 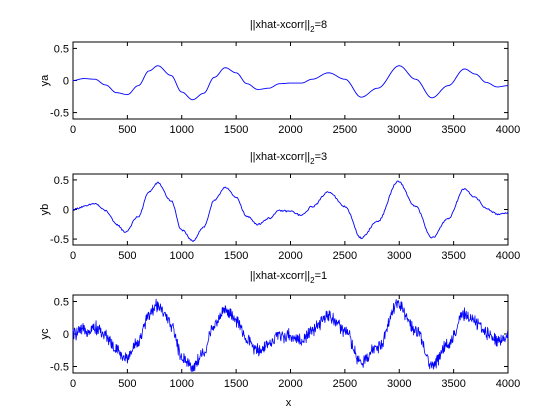 What do you see at coordinates (289, 403) in the screenshot?
I see `panel-c-xlabel: x` at bounding box center [289, 403].